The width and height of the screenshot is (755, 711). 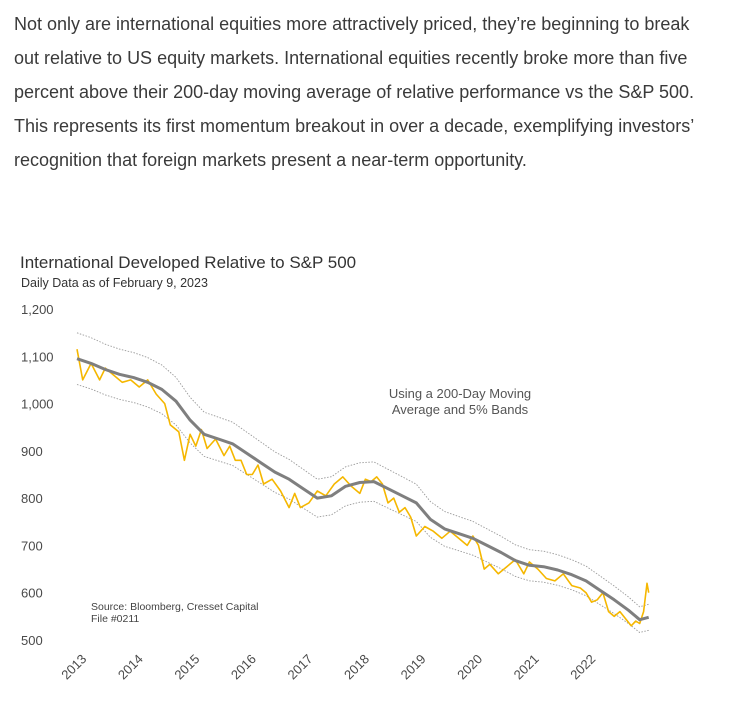 What do you see at coordinates (37, 356) in the screenshot?
I see `y-tick-label: 1,100` at bounding box center [37, 356].